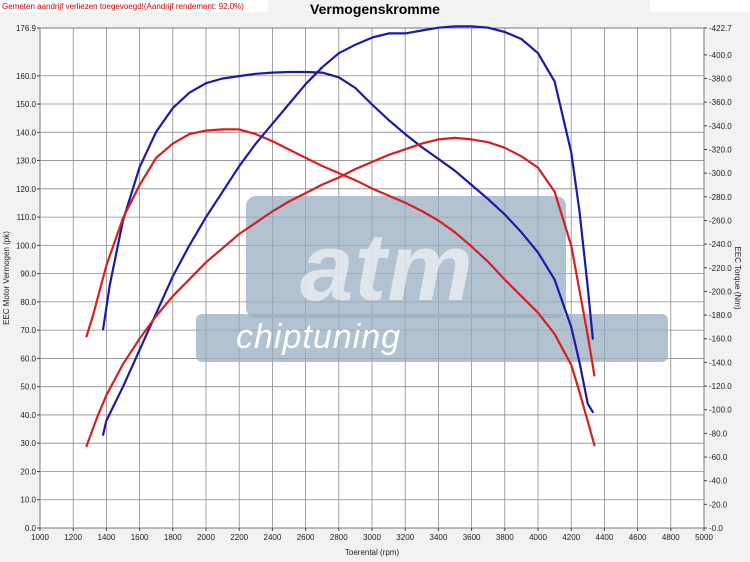  I want to click on x-tick-label: 4000, so click(538, 537).